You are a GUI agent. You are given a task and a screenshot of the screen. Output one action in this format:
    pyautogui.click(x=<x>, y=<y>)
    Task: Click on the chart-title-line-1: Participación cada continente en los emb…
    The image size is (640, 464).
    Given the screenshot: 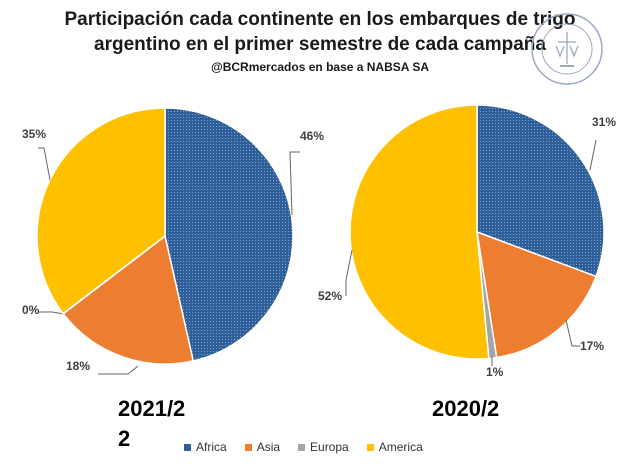 What is the action you would take?
    pyautogui.click(x=320, y=19)
    